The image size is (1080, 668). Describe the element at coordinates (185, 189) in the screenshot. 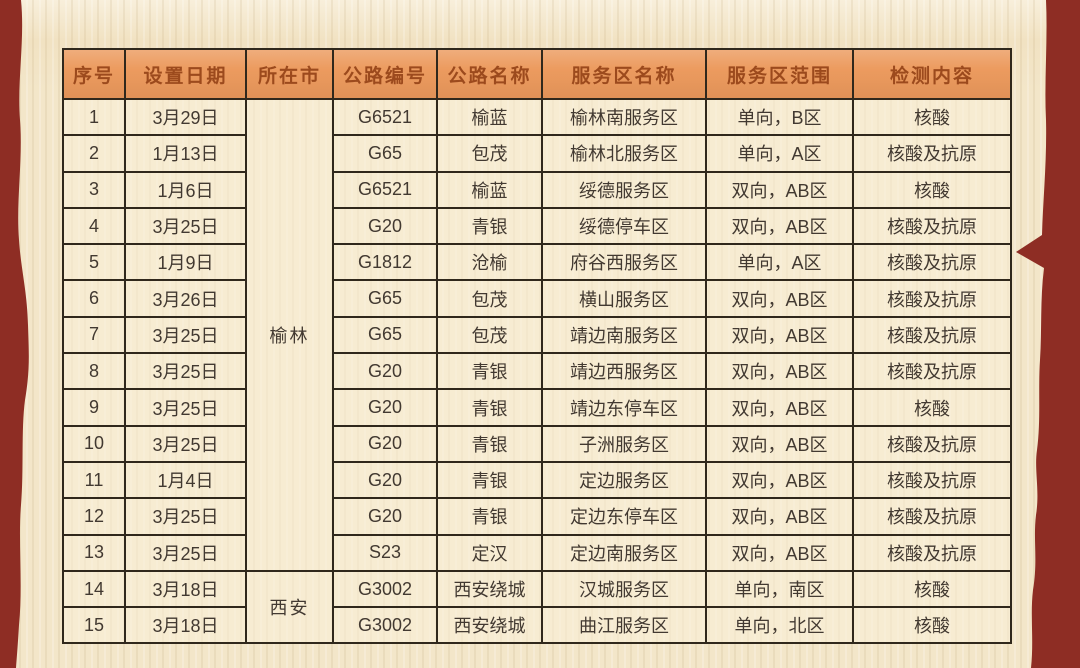

I see `cell-date: 1月6日` at that location.